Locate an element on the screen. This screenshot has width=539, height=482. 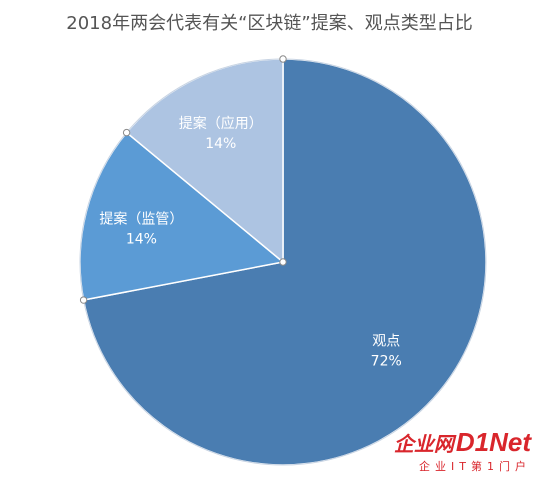
watermark-sub: 企业IT第1门户 is located at coordinates (475, 466).